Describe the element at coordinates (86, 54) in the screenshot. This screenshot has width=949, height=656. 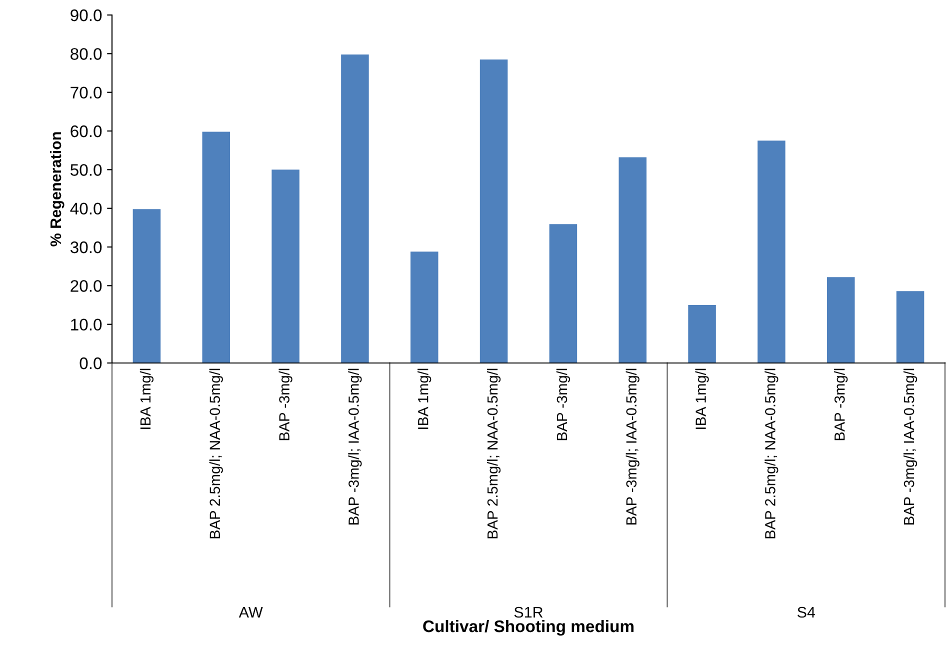
I see `y-tick-label: 80.0` at that location.